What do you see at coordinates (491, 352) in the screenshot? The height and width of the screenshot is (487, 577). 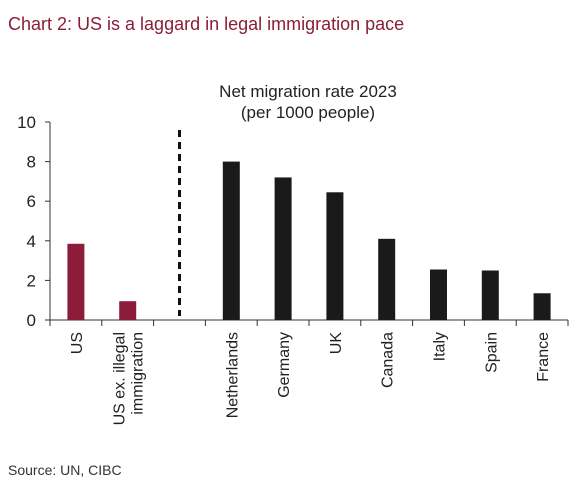 I see `x-tick-label: Spain` at bounding box center [491, 352].